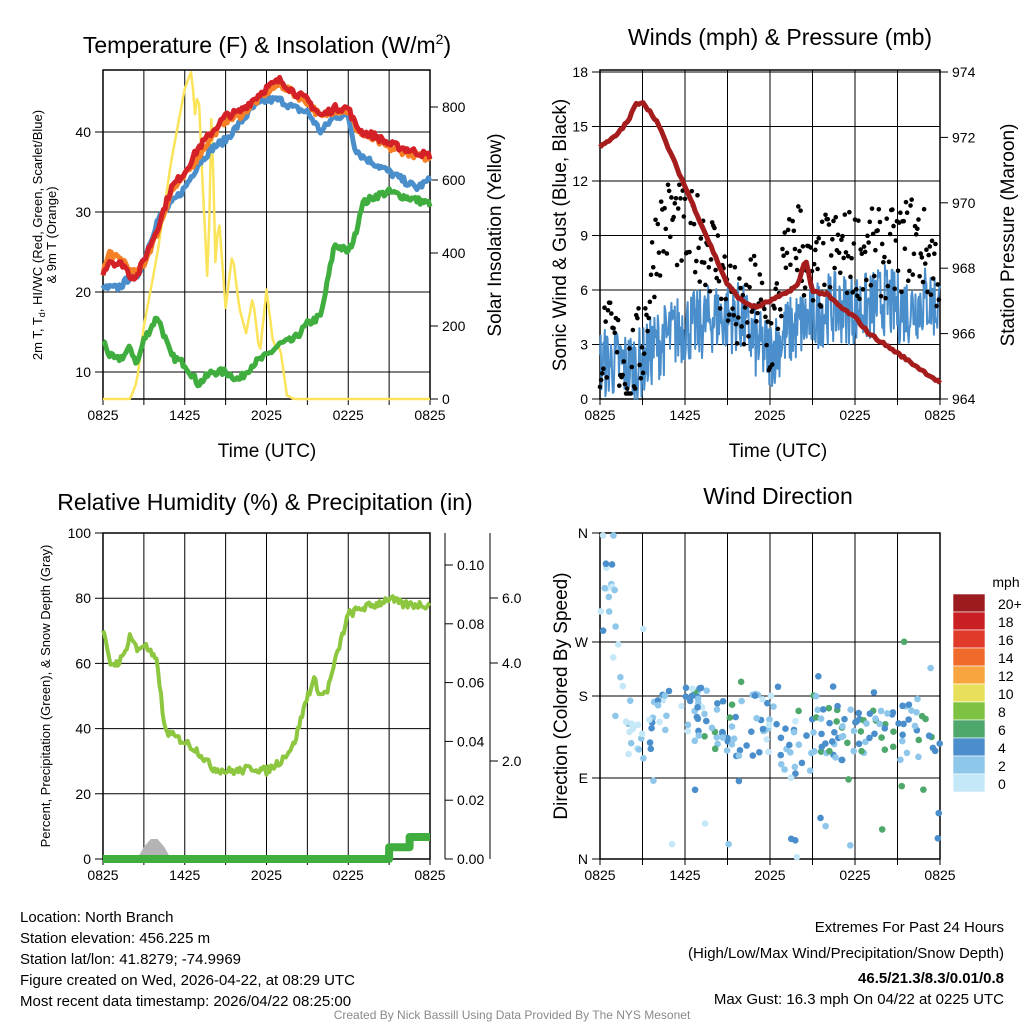  Describe the element at coordinates (130, 959) in the screenshot. I see `latlon-text: Station lat/lon: 41.8279; -74.9969` at that location.